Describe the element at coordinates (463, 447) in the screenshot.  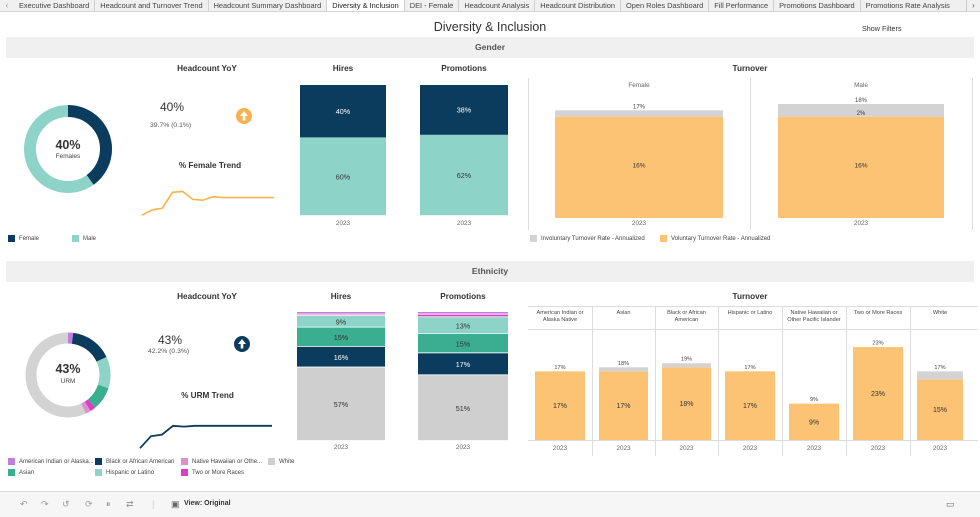
I see `ethnicity-promotions-year: 2023` at that location.